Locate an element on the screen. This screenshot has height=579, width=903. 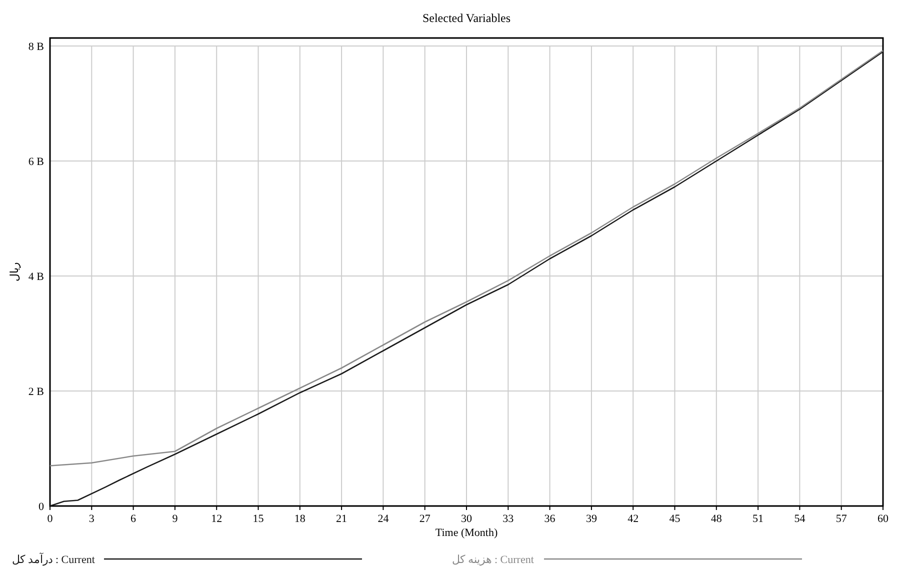
chart-title: Selected Variables is located at coordinates (466, 18).